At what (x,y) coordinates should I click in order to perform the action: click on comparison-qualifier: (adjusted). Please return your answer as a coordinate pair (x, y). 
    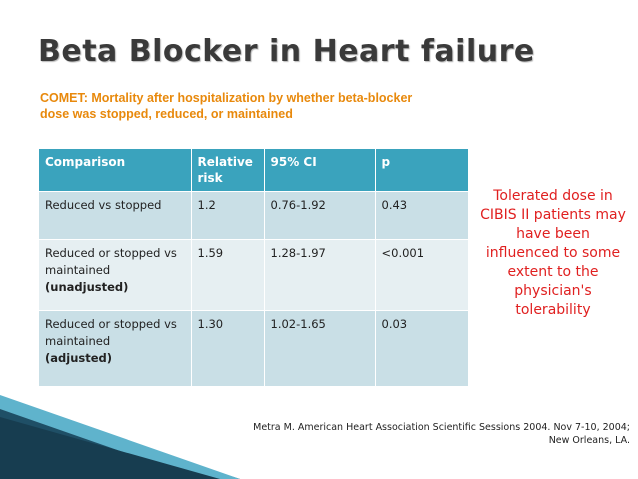
    Looking at the image, I should click on (79, 358).